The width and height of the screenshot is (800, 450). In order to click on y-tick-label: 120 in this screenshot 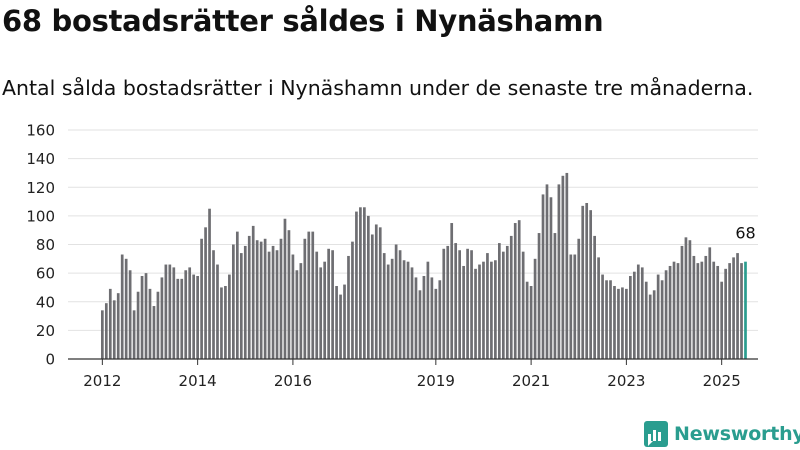, I will do `click(40, 188)`.